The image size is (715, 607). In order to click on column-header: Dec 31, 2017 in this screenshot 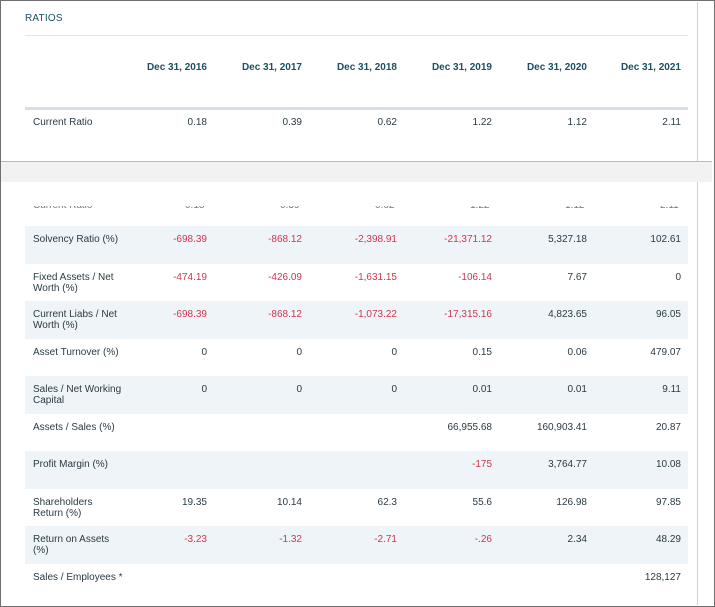, I will do `click(271, 67)`.